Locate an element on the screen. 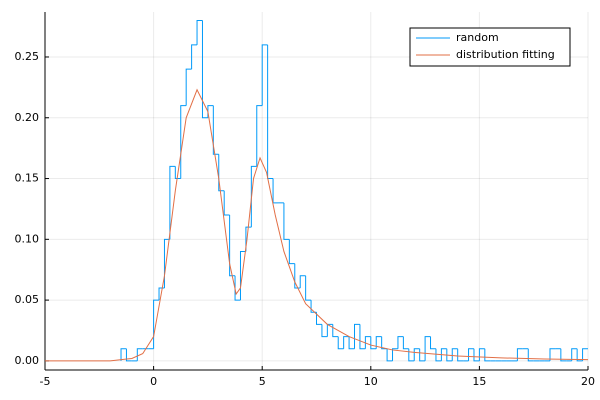  y-tick-label: 0.10 is located at coordinates (27, 238).